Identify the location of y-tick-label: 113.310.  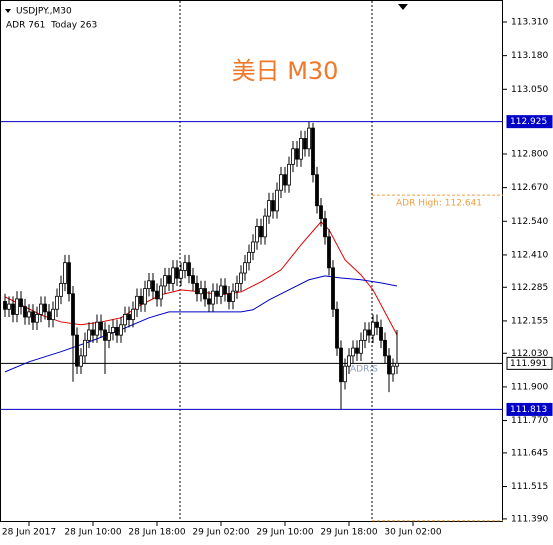
(529, 22).